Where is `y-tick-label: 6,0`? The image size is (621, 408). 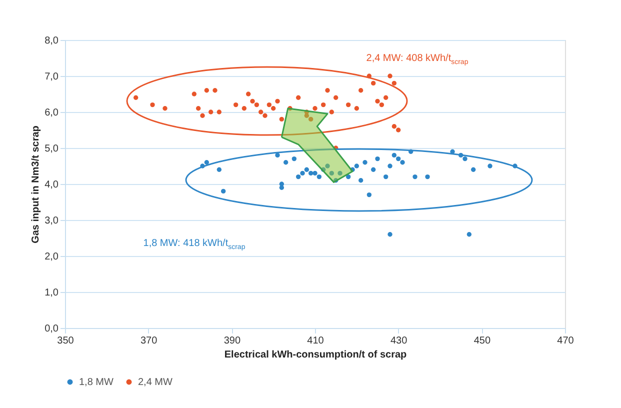
y-tick-label: 6,0 is located at coordinates (51, 113).